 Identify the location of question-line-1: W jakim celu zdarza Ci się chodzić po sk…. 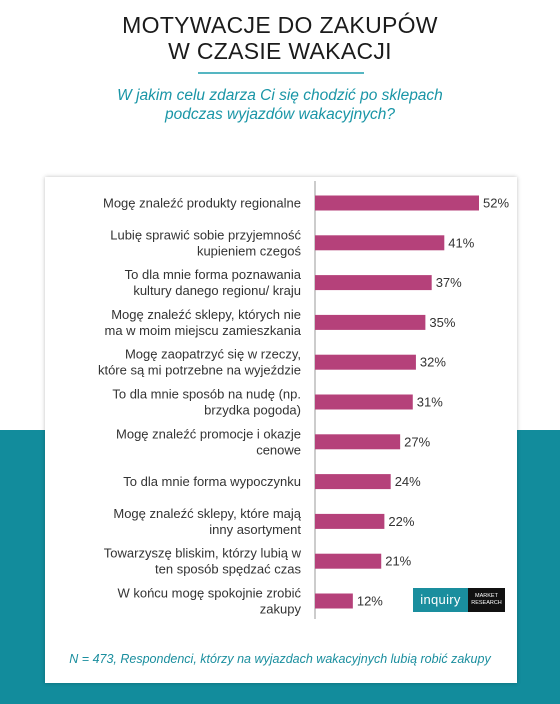
(280, 95).